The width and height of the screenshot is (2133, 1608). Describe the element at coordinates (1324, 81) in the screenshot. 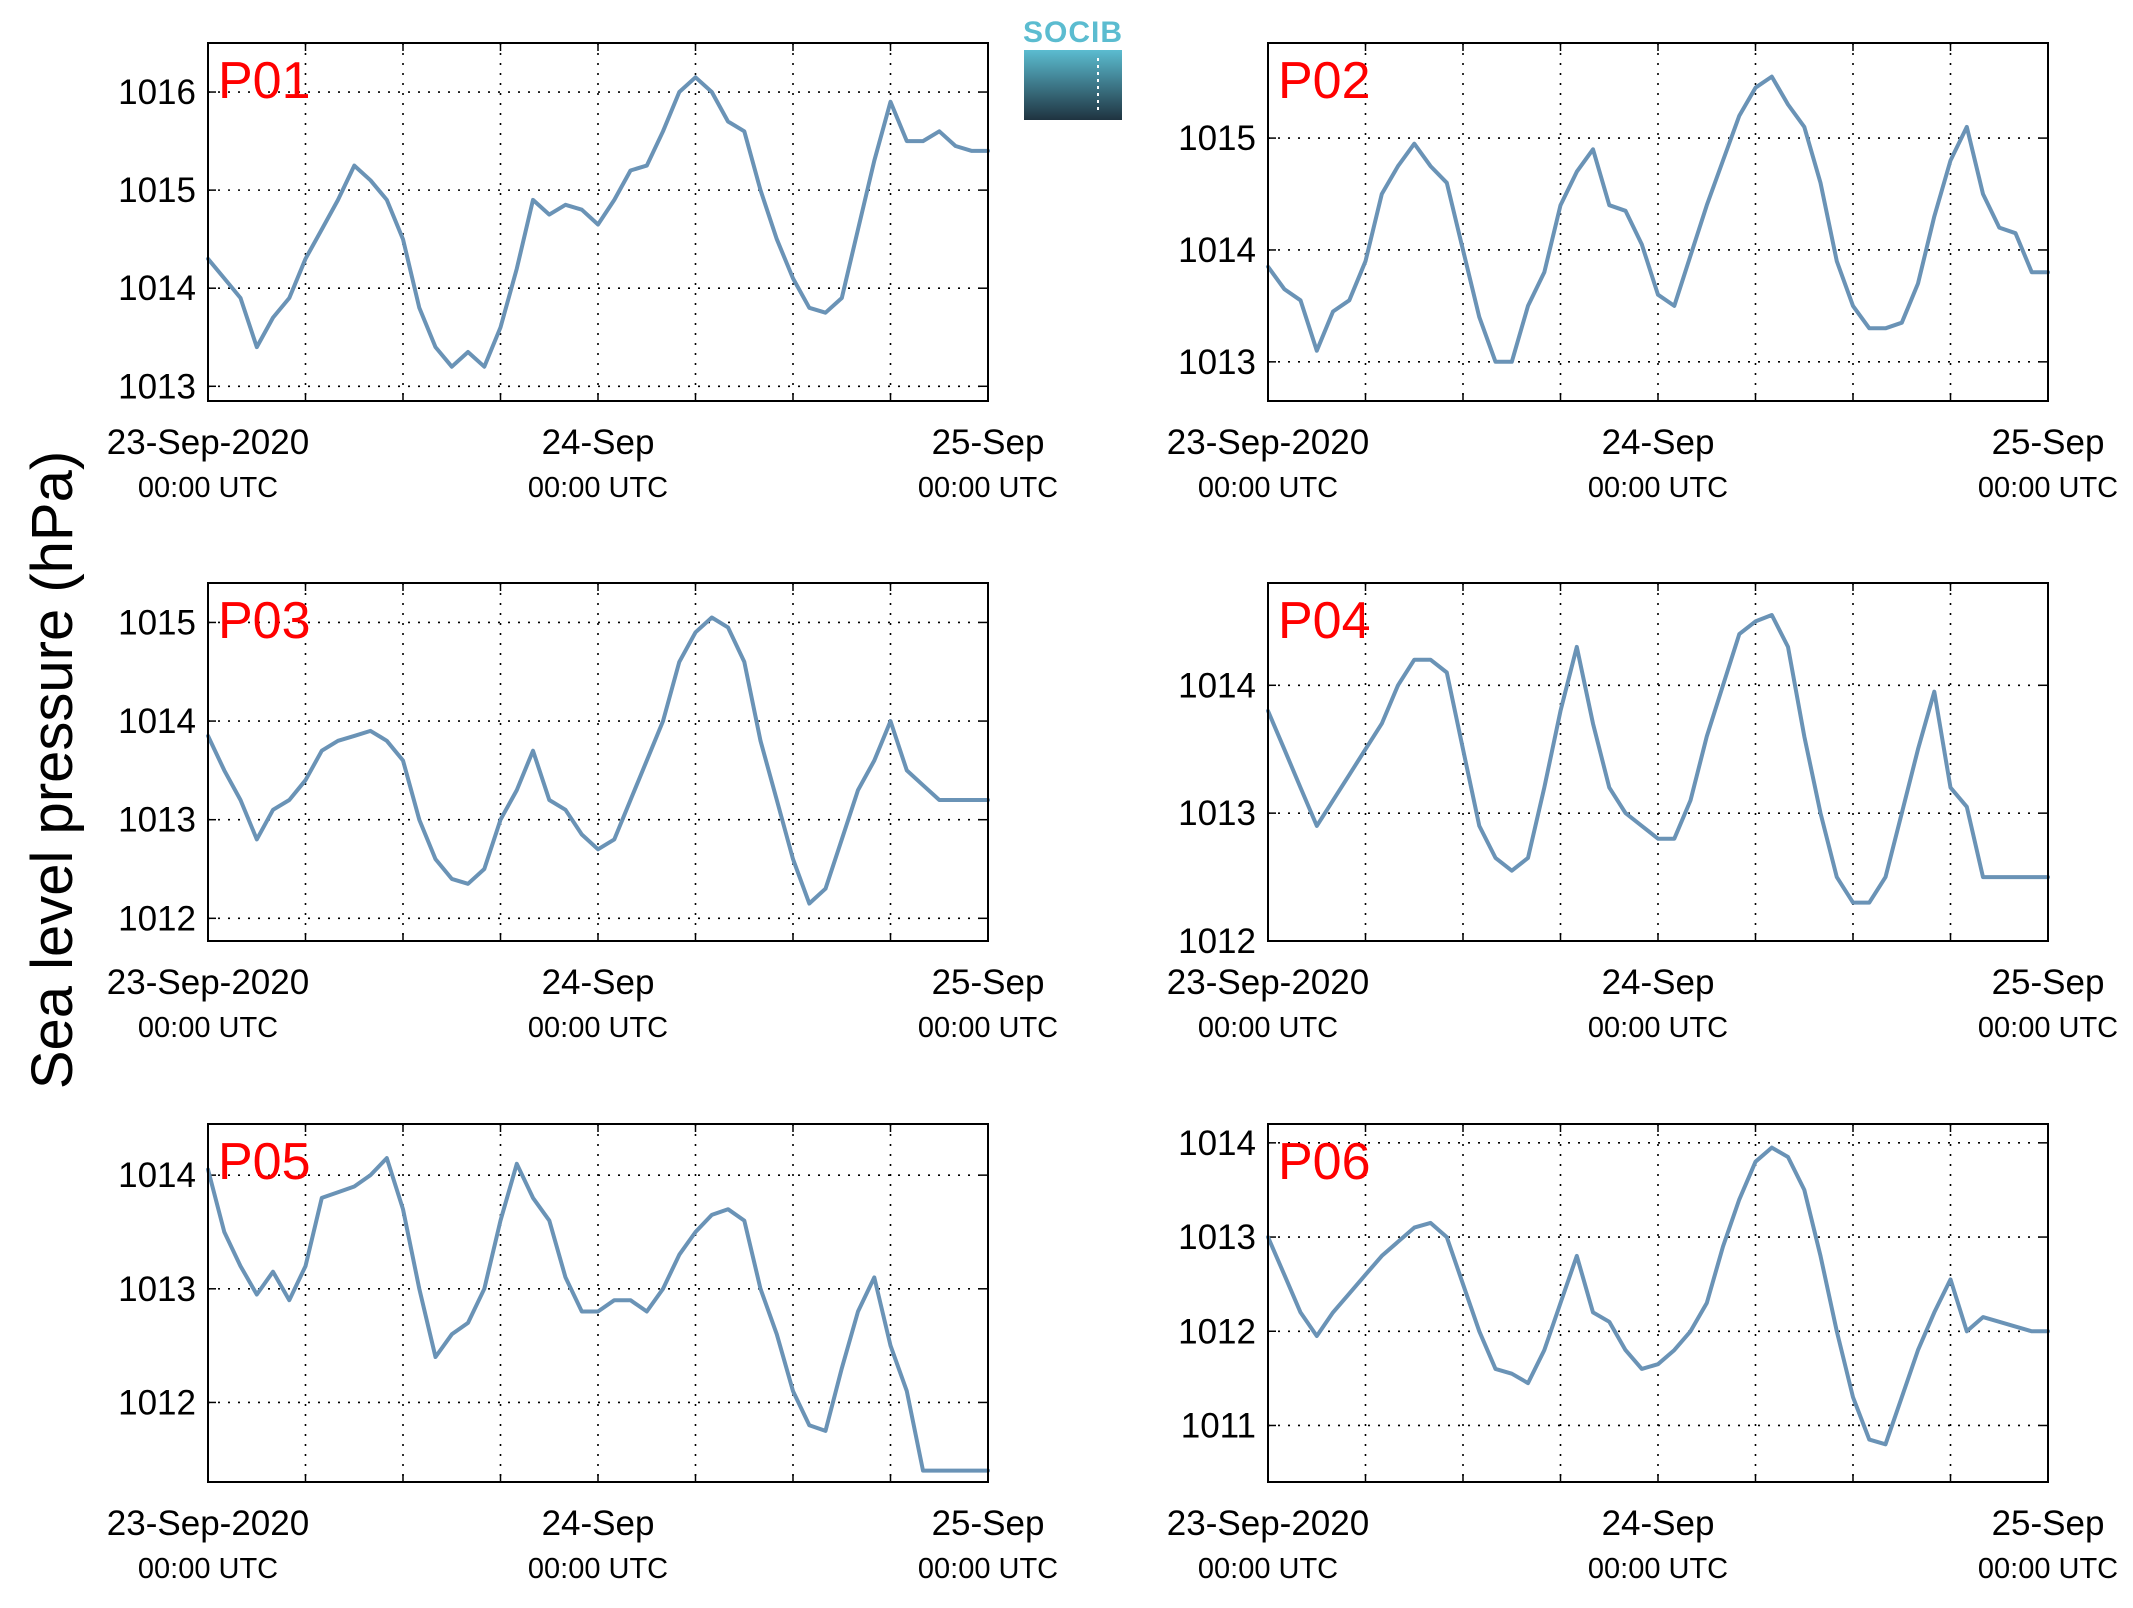

I see `panel-title: P02` at that location.